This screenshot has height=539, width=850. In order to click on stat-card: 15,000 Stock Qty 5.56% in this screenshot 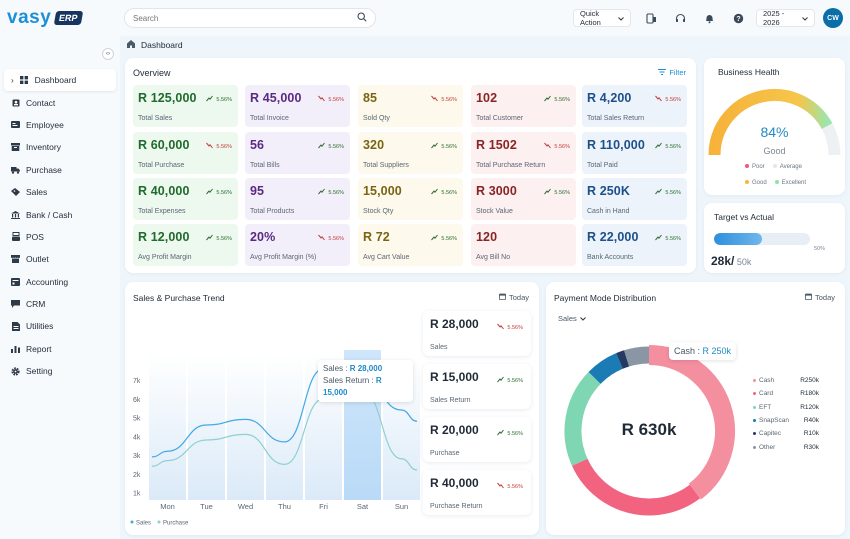, I will do `click(410, 199)`.